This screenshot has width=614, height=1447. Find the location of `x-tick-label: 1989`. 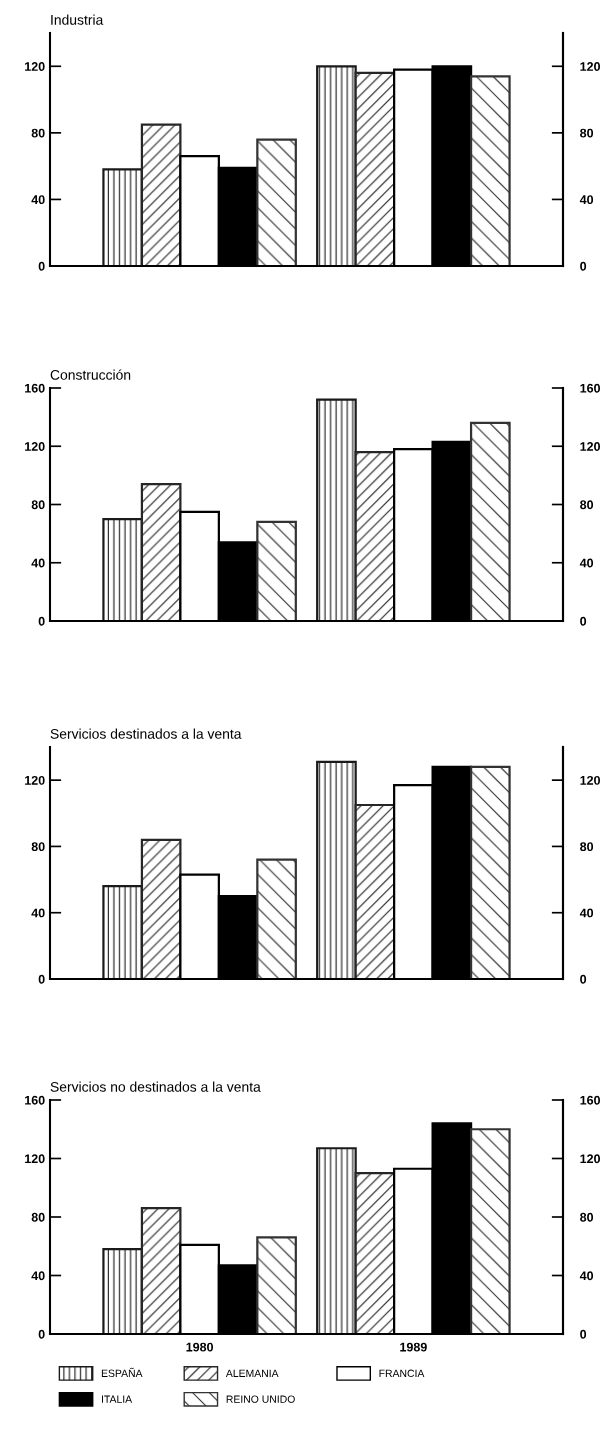

x-tick-label: 1989 is located at coordinates (413, 1347).